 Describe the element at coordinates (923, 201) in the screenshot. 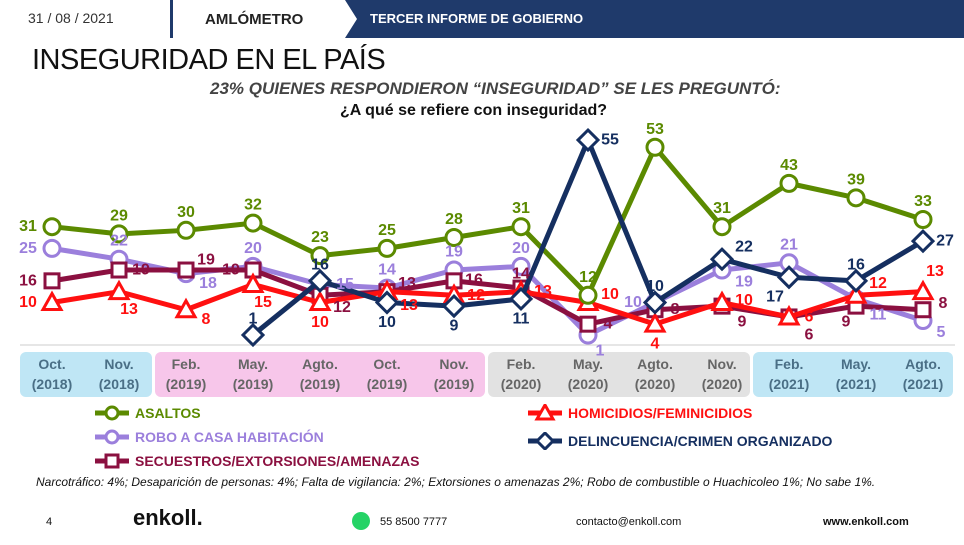

I see `data-label: 33` at that location.